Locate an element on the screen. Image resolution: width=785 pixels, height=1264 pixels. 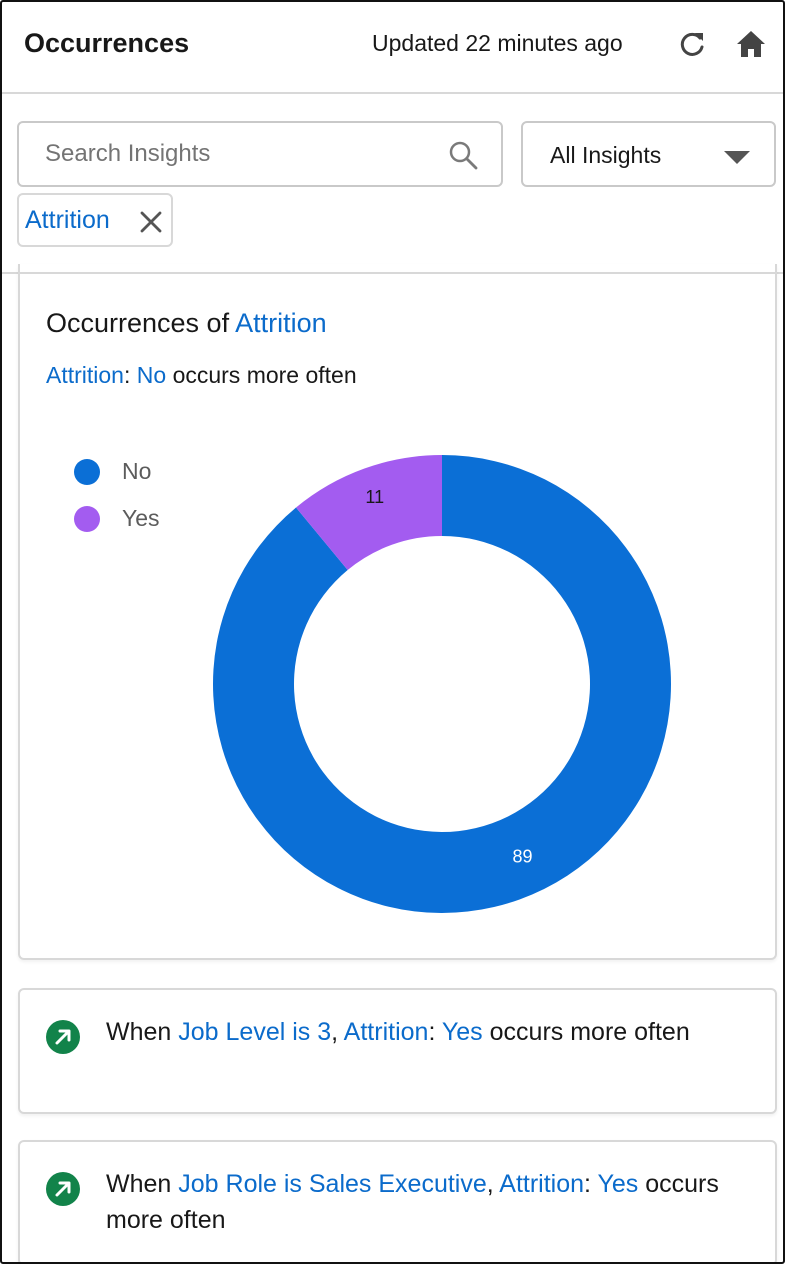
donut-slice-yes is located at coordinates (369, 512).